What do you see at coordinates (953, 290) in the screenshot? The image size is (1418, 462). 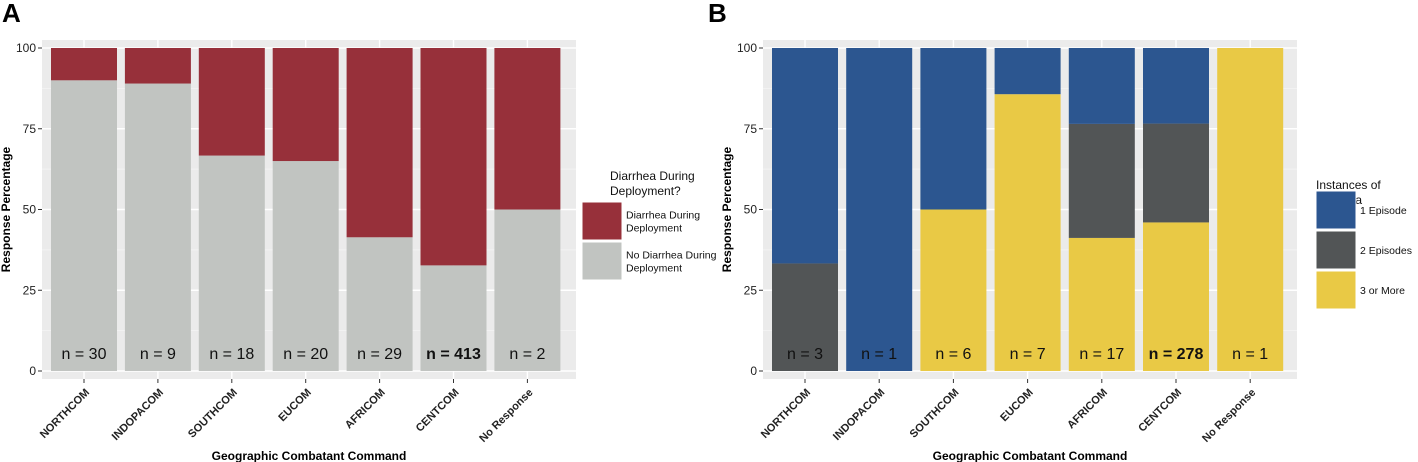 I see `panel-b-bar-southcom-3-or-more` at bounding box center [953, 290].